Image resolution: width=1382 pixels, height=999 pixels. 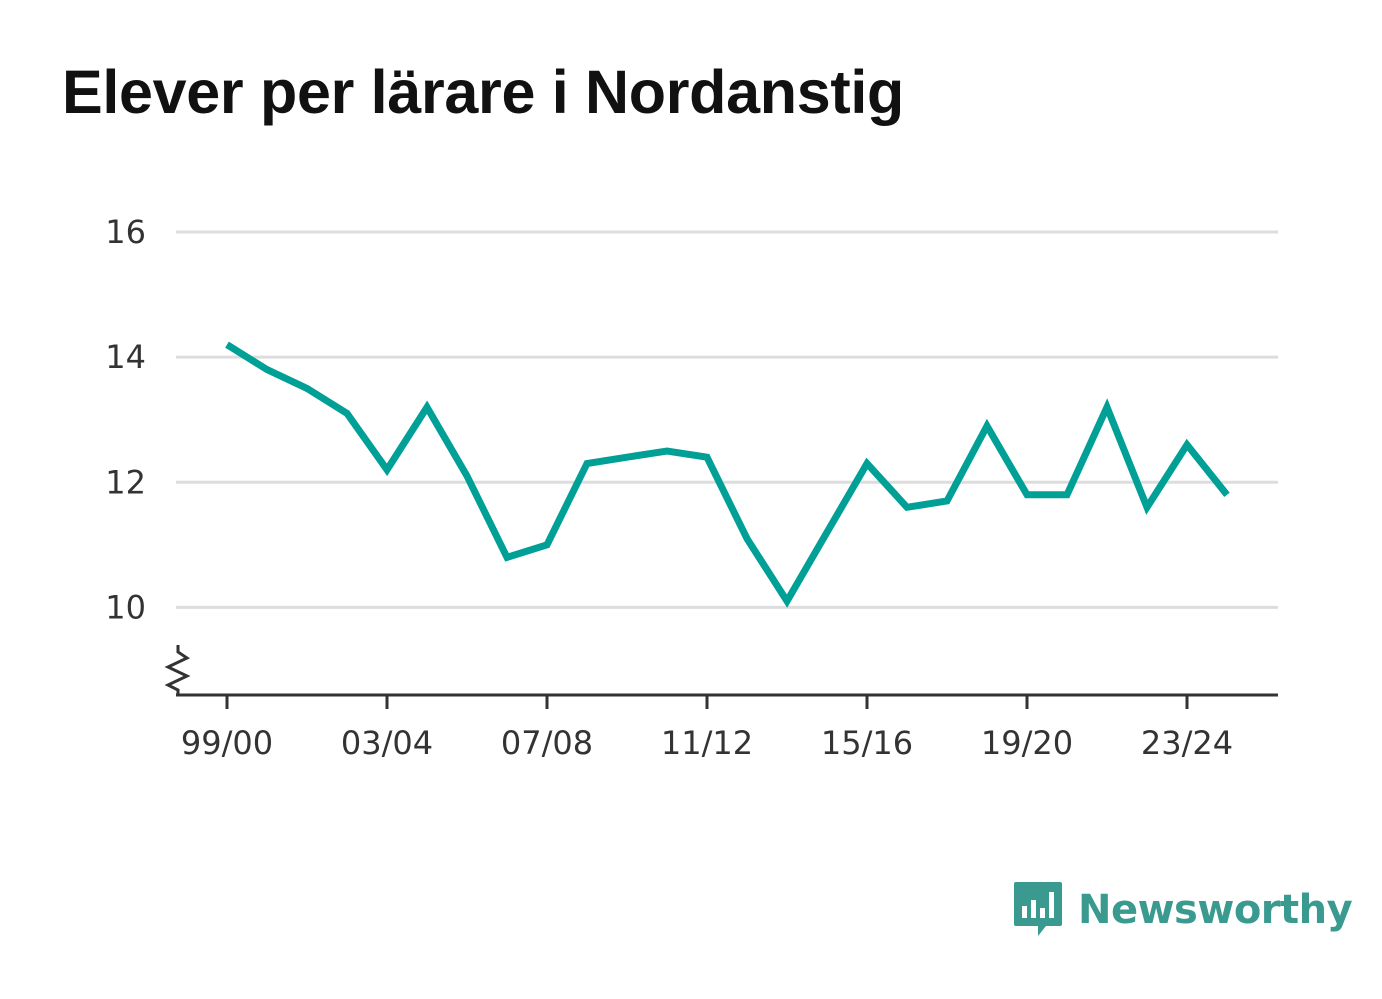 What do you see at coordinates (1027, 743) in the screenshot?
I see `x-tick-label-19-20: 19/20` at bounding box center [1027, 743].